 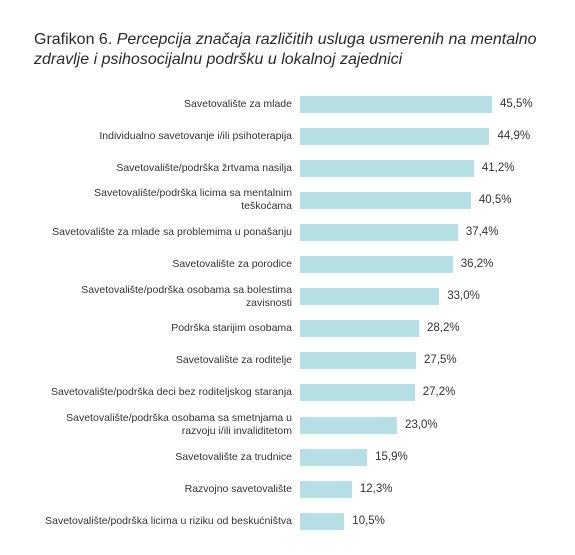 I want to click on value-label: 27,2%, so click(x=439, y=392).